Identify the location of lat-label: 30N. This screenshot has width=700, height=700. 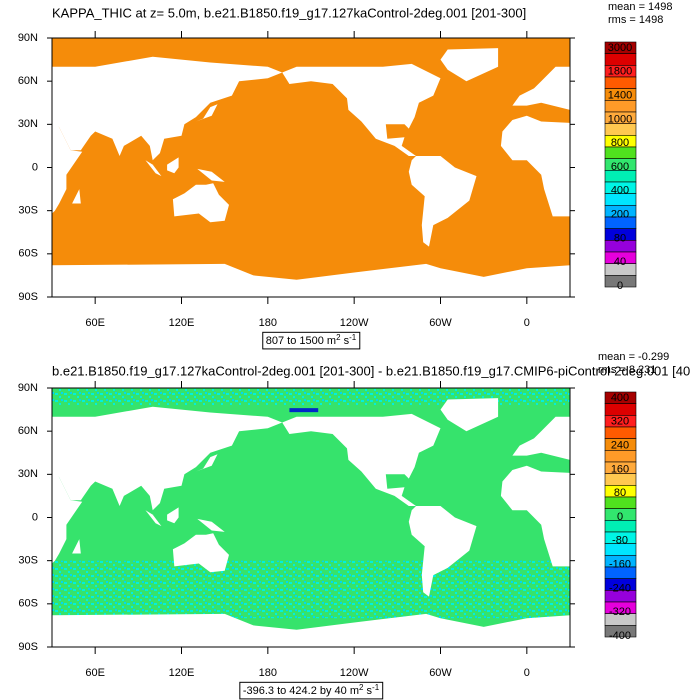
(28, 124).